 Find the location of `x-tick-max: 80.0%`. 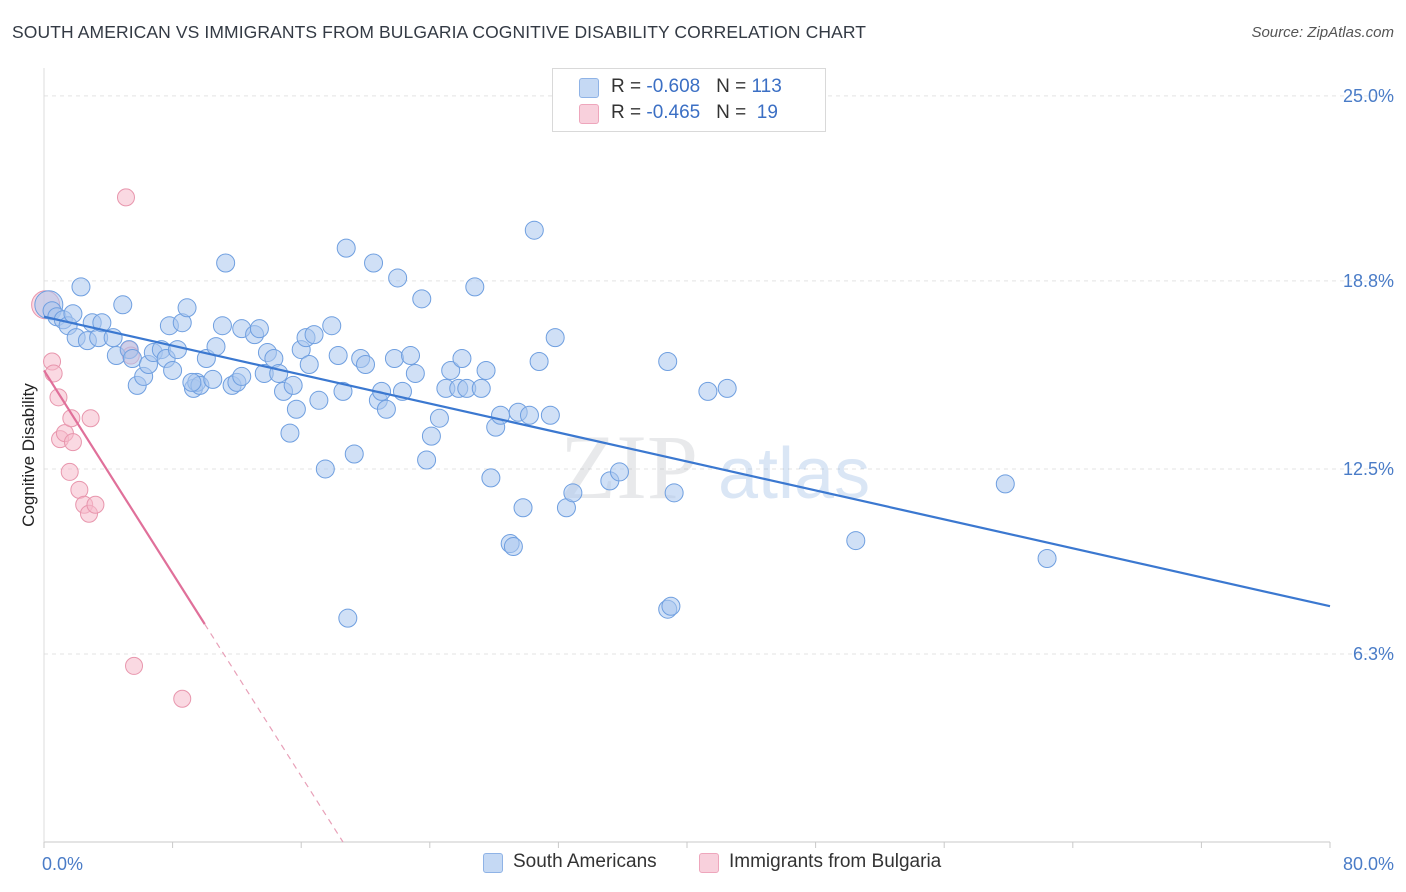

x-tick-max: 80.0% is located at coordinates (1368, 864).